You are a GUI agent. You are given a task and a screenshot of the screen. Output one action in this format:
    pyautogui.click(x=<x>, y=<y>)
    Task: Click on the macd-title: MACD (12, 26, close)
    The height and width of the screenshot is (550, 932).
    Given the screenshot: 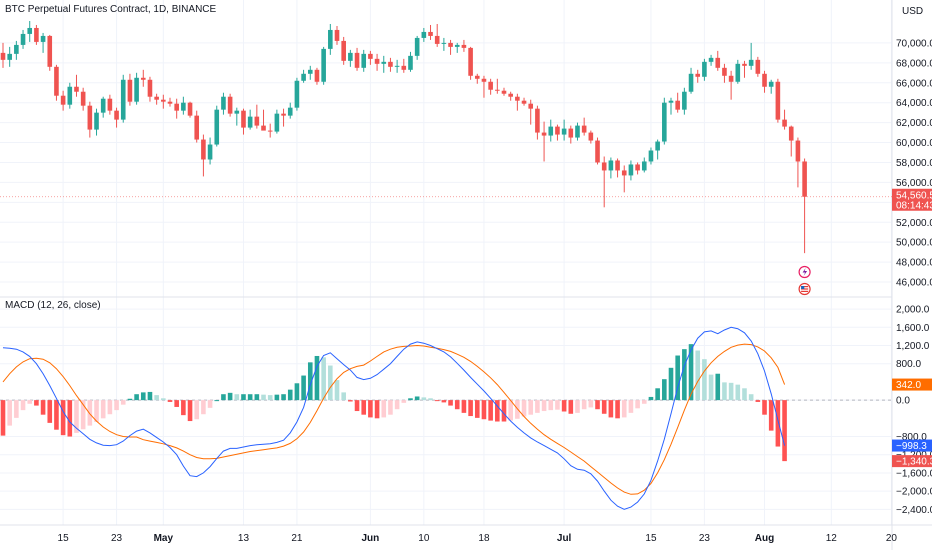 What is the action you would take?
    pyautogui.click(x=53, y=305)
    